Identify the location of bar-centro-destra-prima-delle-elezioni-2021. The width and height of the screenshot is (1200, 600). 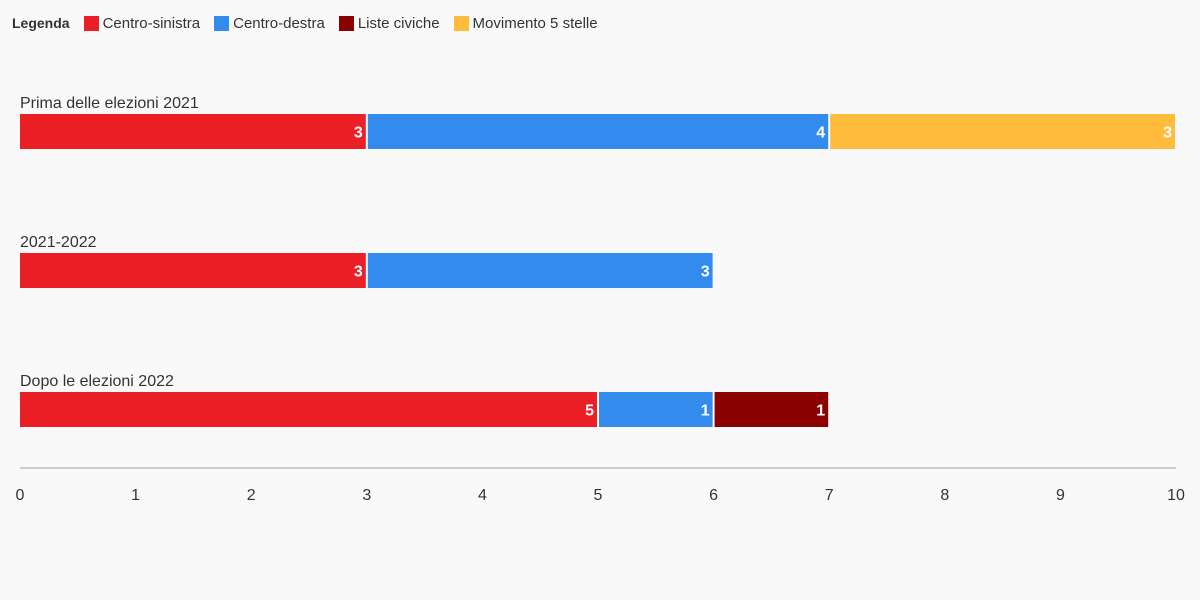
(598, 131).